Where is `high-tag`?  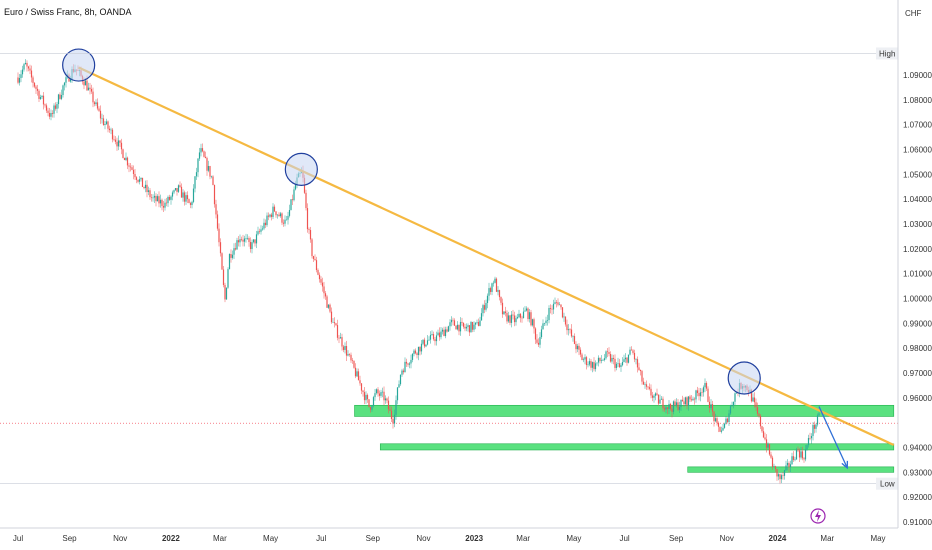 high-tag is located at coordinates (887, 53).